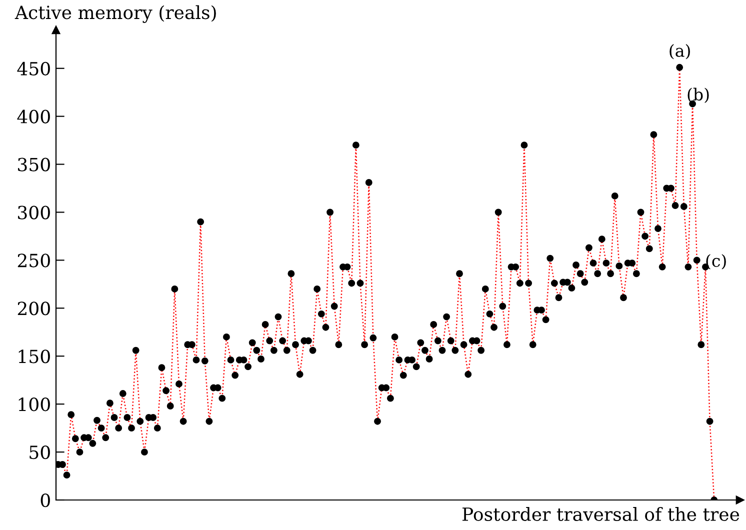 The width and height of the screenshot is (746, 530). What do you see at coordinates (601, 514) in the screenshot?
I see `x-axis-title: Postorder traversal of the tree` at bounding box center [601, 514].